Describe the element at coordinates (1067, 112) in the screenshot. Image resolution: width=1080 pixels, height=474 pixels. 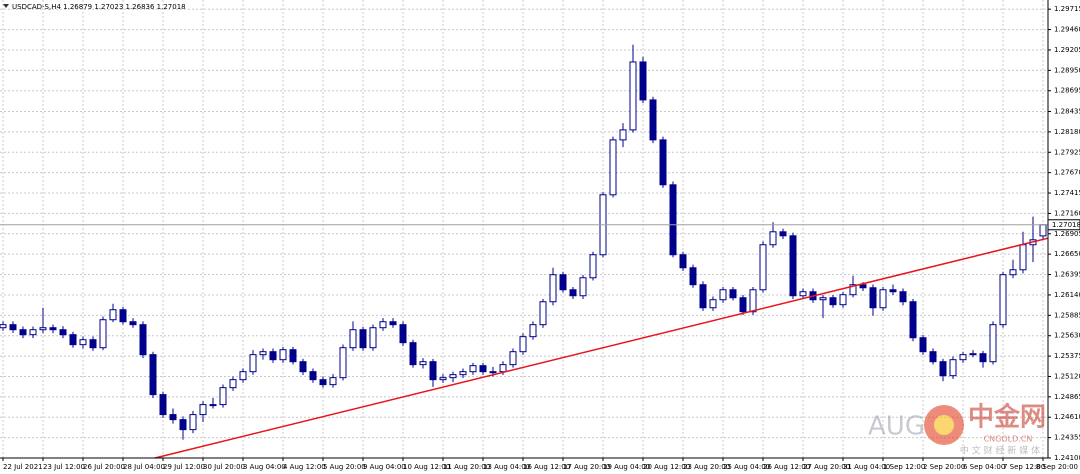
I see `y-tick-label: 1.28435` at that location.